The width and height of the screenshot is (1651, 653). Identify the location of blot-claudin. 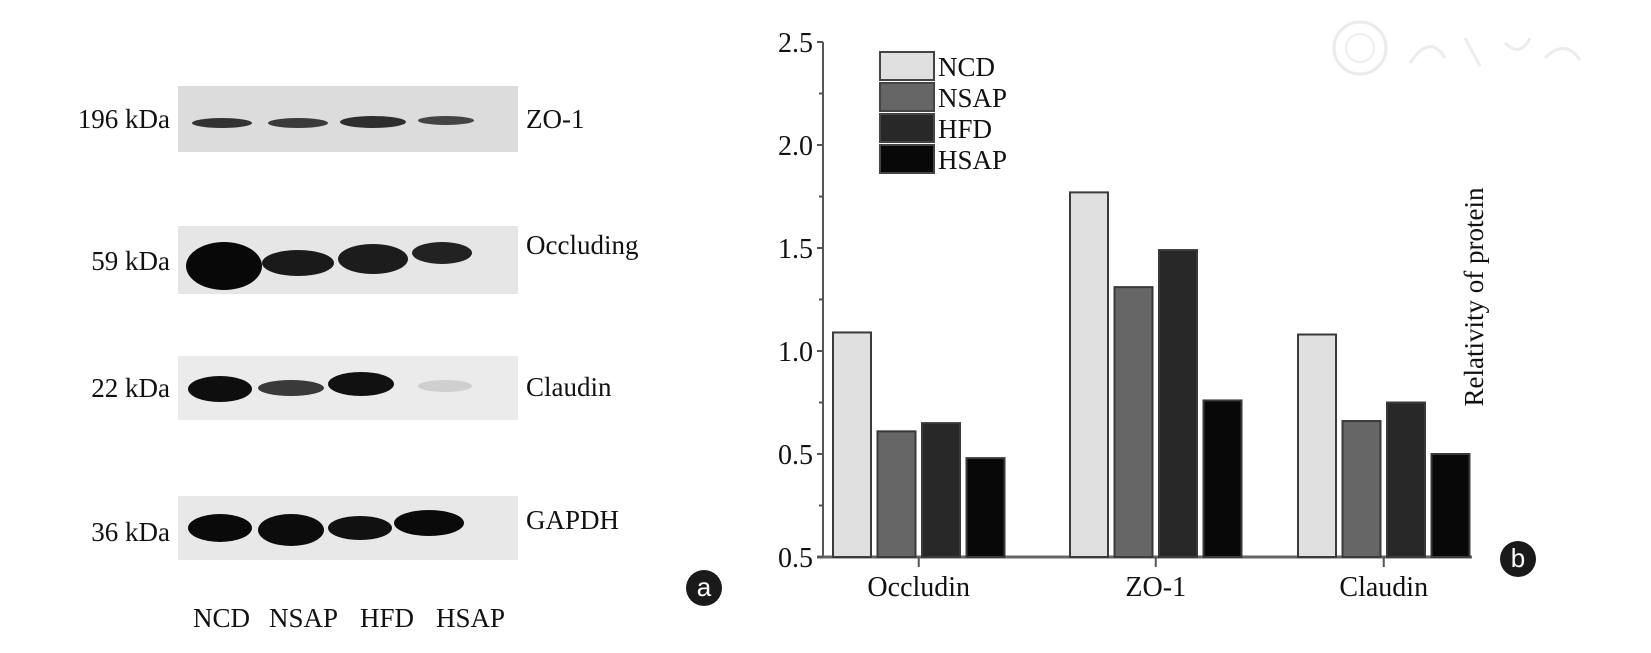
(348, 388).